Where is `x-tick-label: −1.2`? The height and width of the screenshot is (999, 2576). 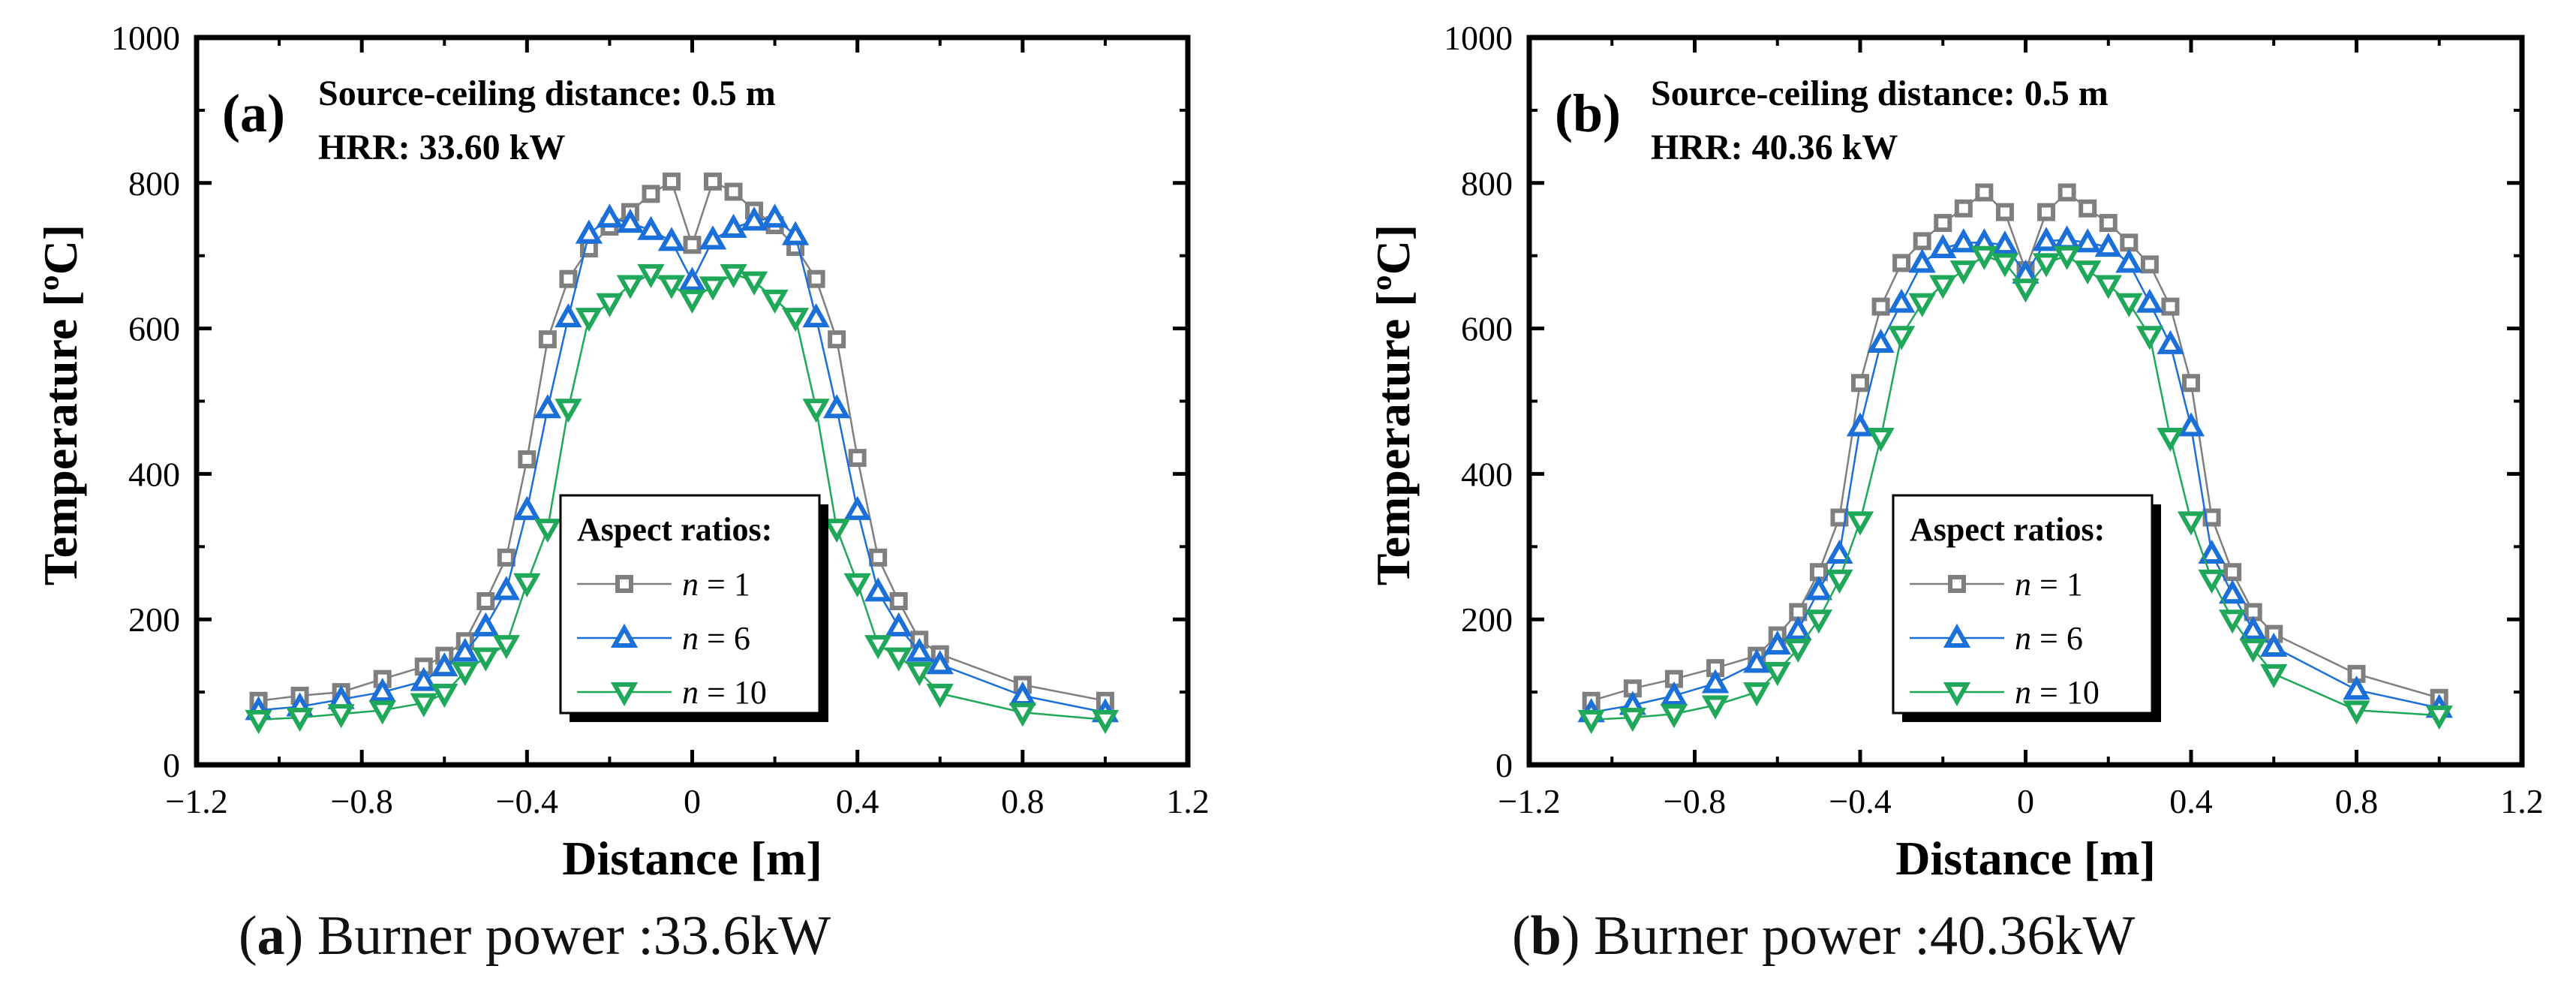 x-tick-label: −1.2 is located at coordinates (1529, 801).